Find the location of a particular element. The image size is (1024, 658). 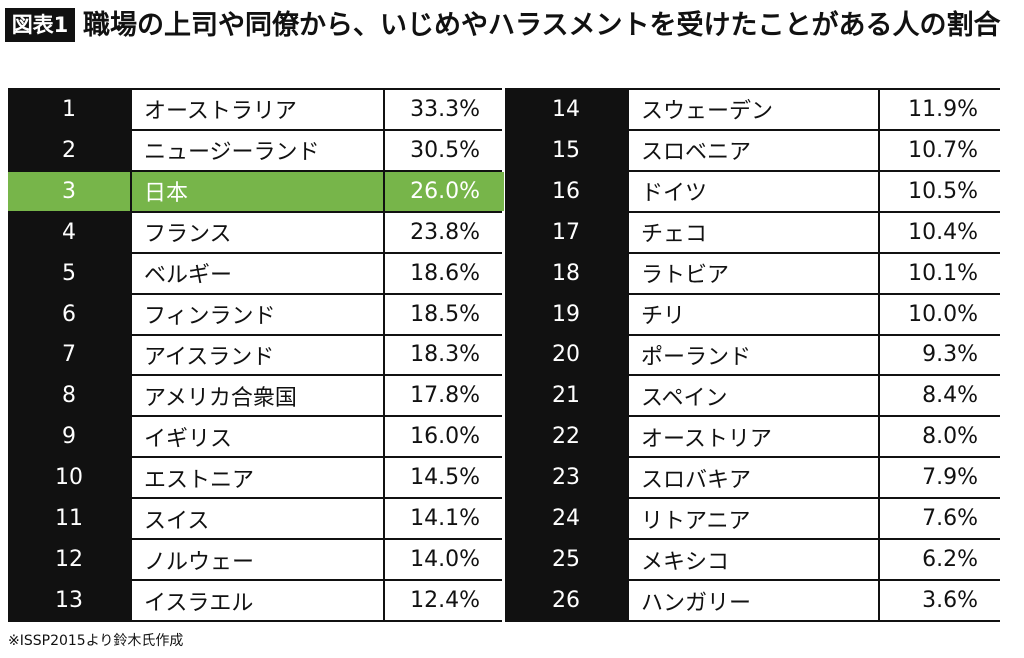

country-cell: オーストリア is located at coordinates (753, 437).